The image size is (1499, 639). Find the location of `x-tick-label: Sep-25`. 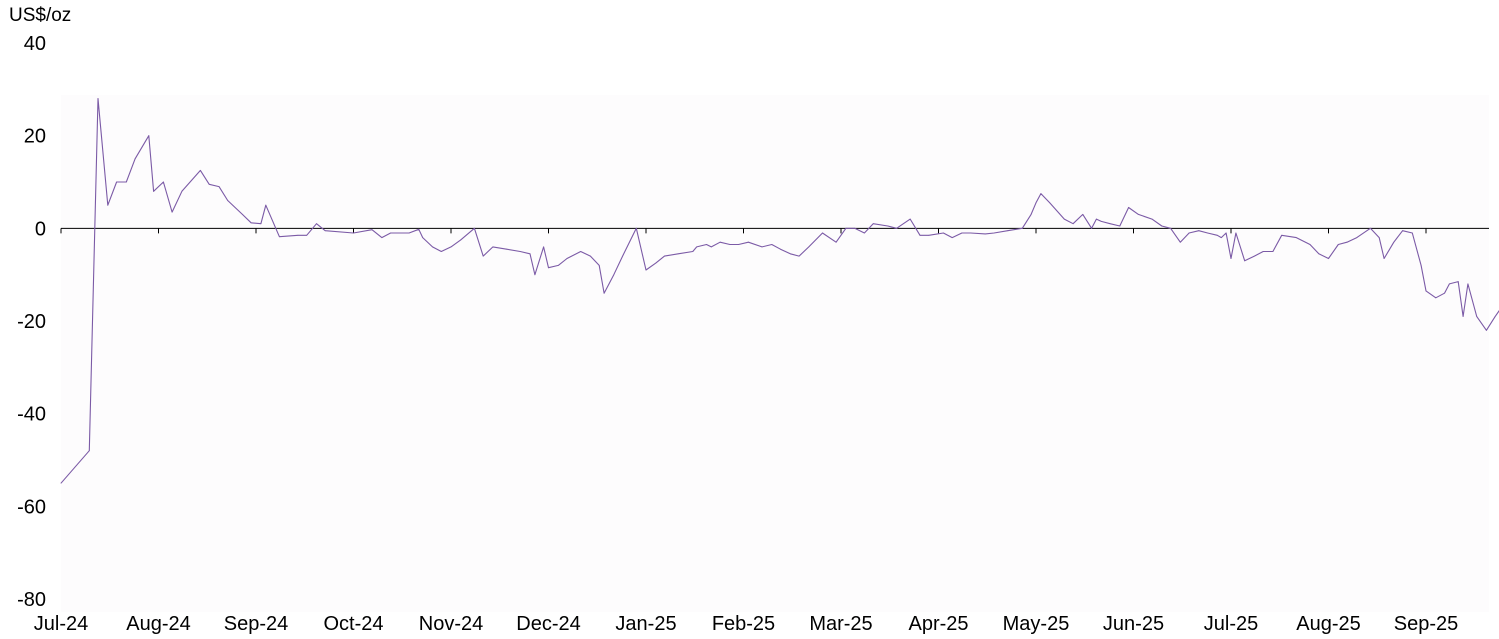

x-tick-label: Sep-25 is located at coordinates (1426, 624).